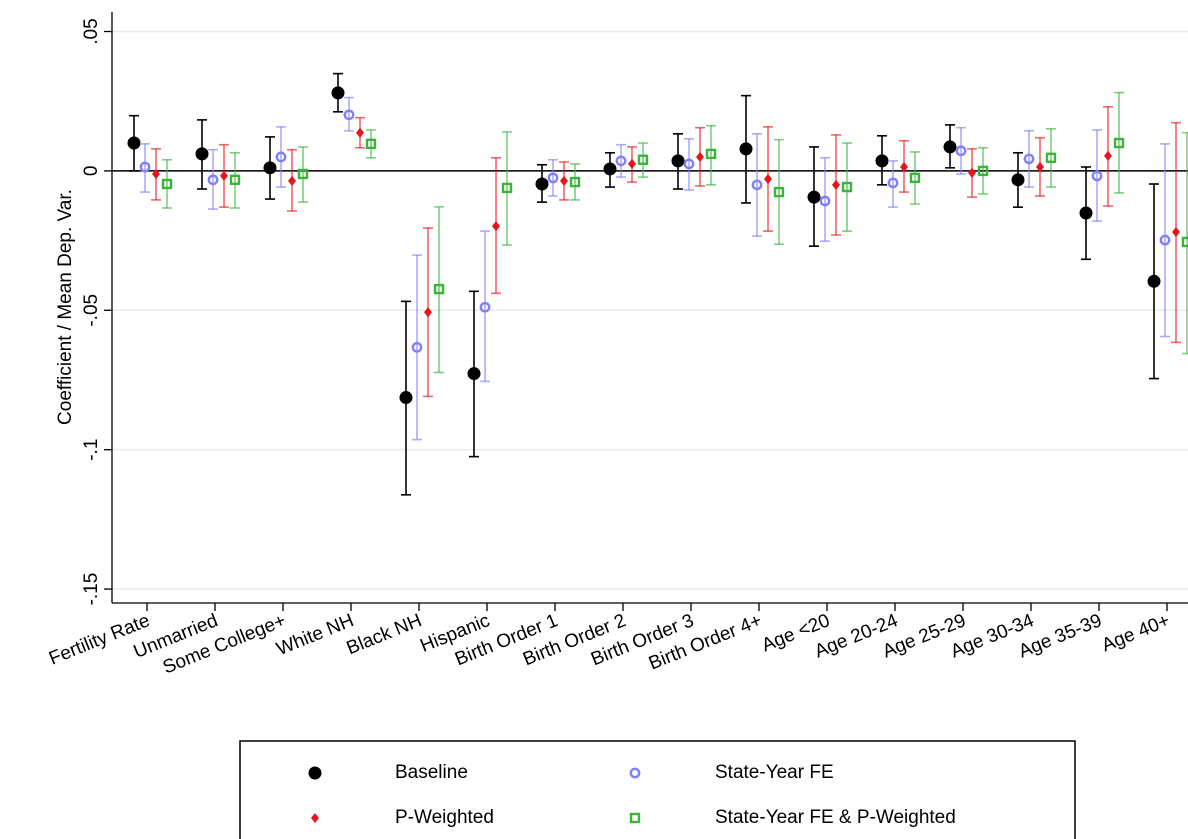 This screenshot has width=1188, height=839. What do you see at coordinates (91, 450) in the screenshot?
I see `y-tick-label: -.1` at bounding box center [91, 450].